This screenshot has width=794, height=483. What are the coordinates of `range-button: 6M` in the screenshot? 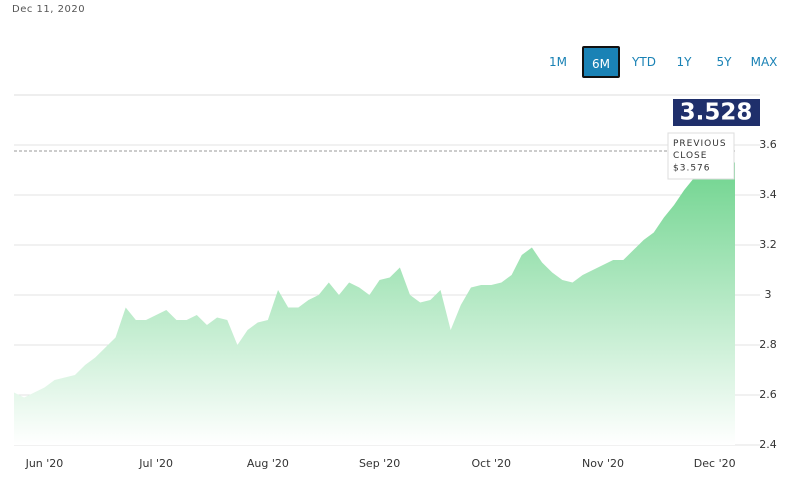 It's located at (601, 62).